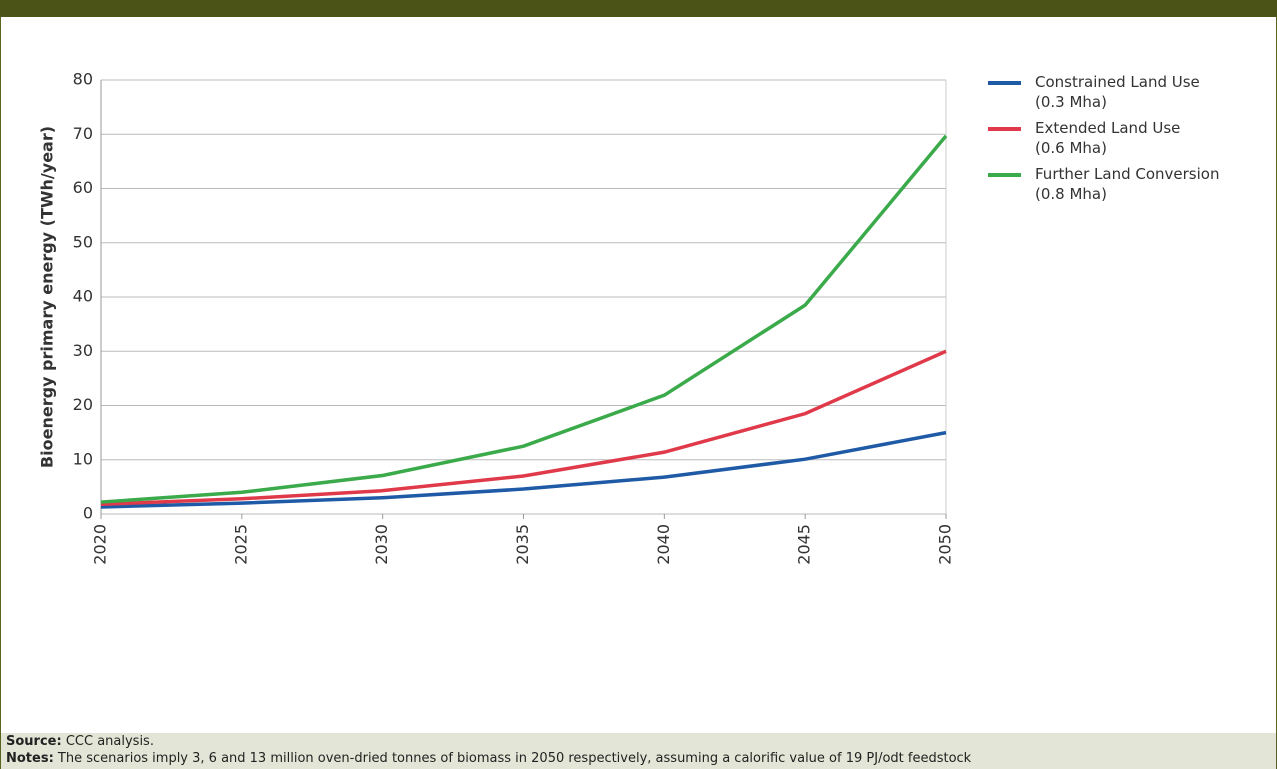 The width and height of the screenshot is (1277, 769). What do you see at coordinates (240, 544) in the screenshot?
I see `x-tick-label: 2025` at bounding box center [240, 544].